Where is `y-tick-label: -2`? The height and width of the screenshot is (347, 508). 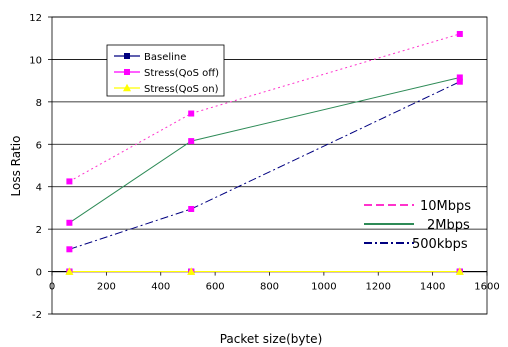
y-tick-label: -2 is located at coordinates (37, 315).